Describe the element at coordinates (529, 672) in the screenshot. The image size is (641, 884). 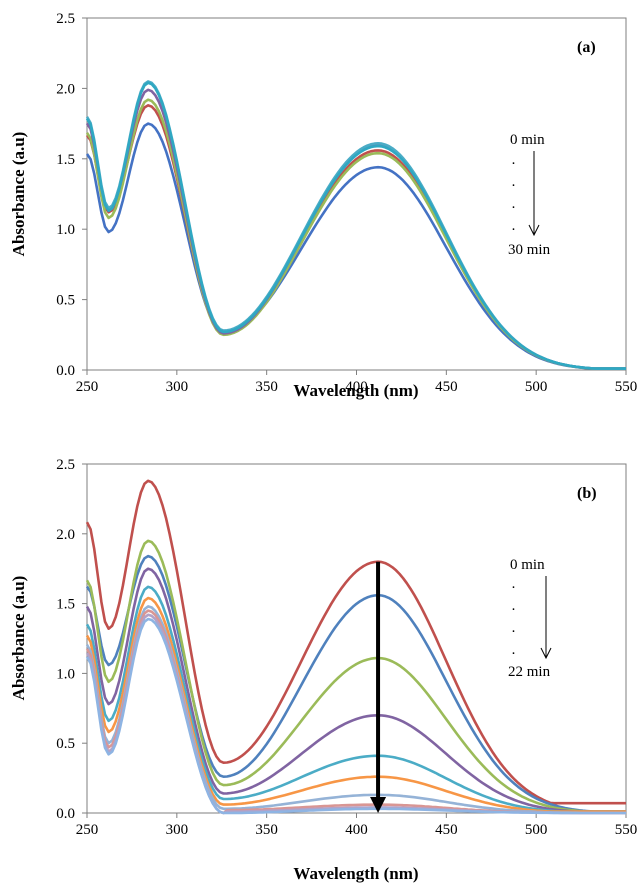
I see `annotation-end-label: 22 min` at that location.